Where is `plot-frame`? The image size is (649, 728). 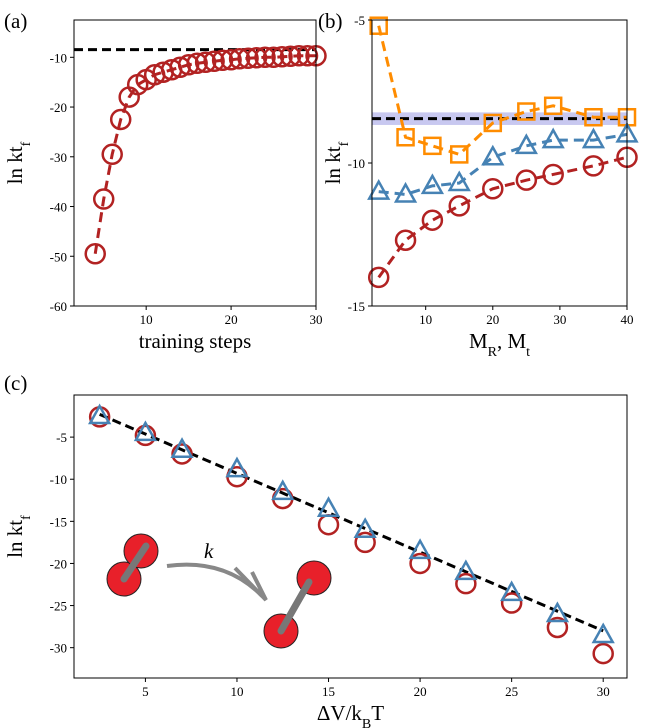
plot-frame is located at coordinates (195, 163).